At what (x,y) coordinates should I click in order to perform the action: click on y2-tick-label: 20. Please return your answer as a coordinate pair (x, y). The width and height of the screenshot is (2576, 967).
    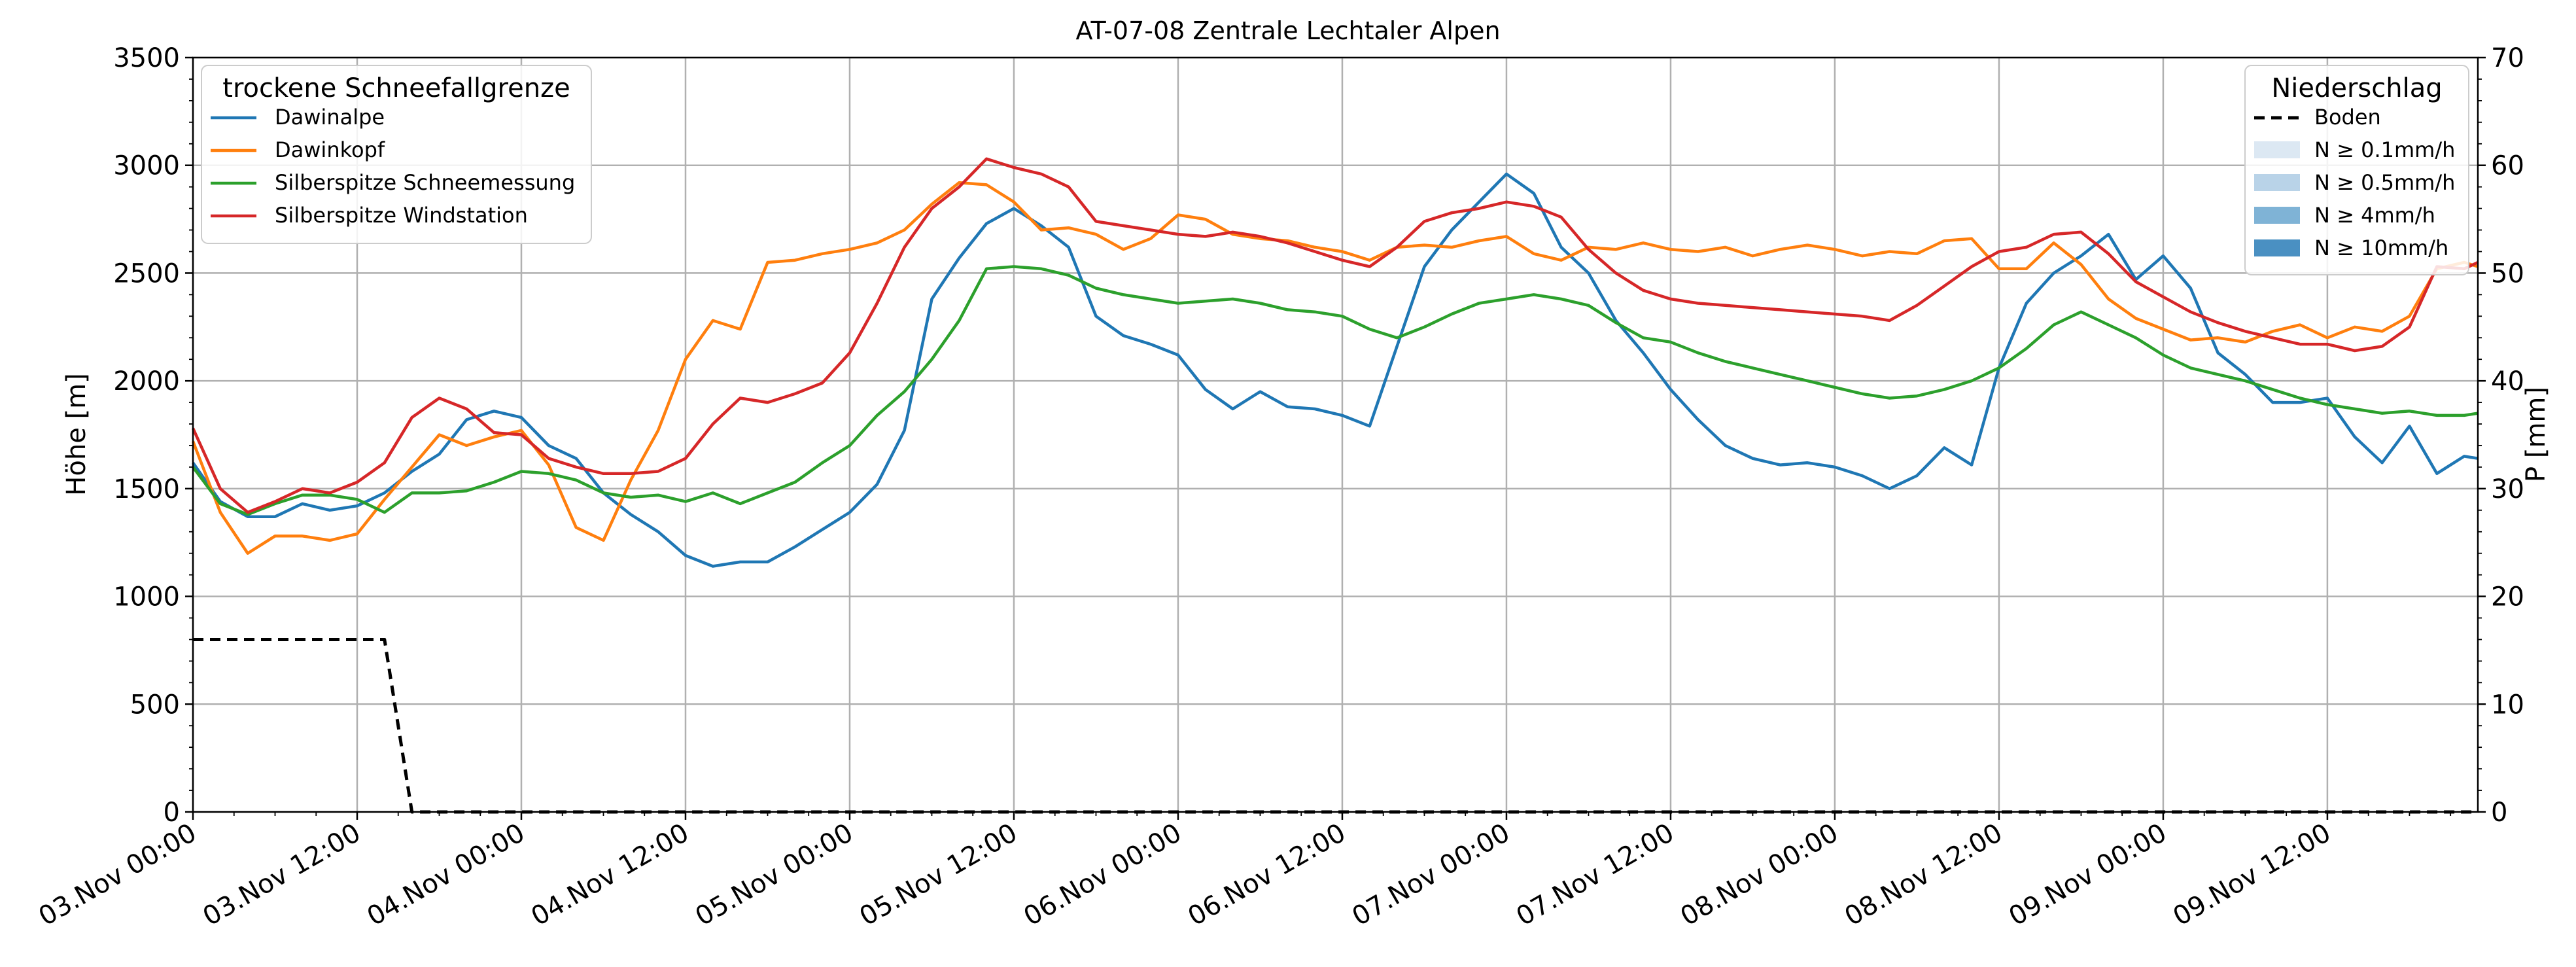
    Looking at the image, I should click on (2507, 597).